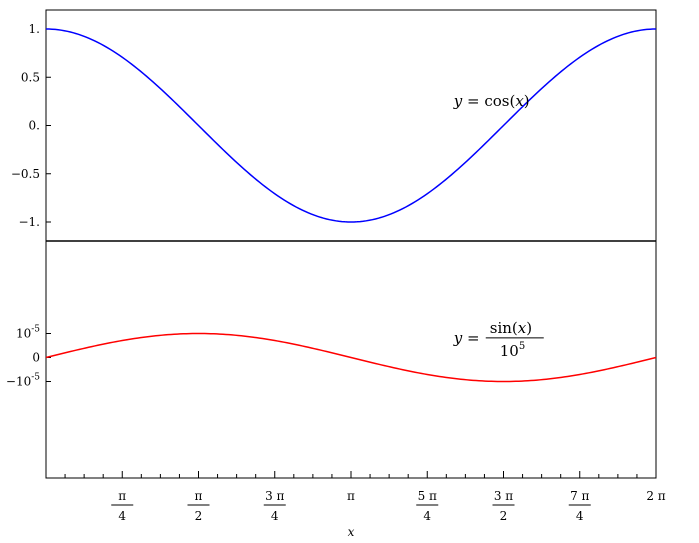  I want to click on y-tick-label: −0.5, so click(25, 174).